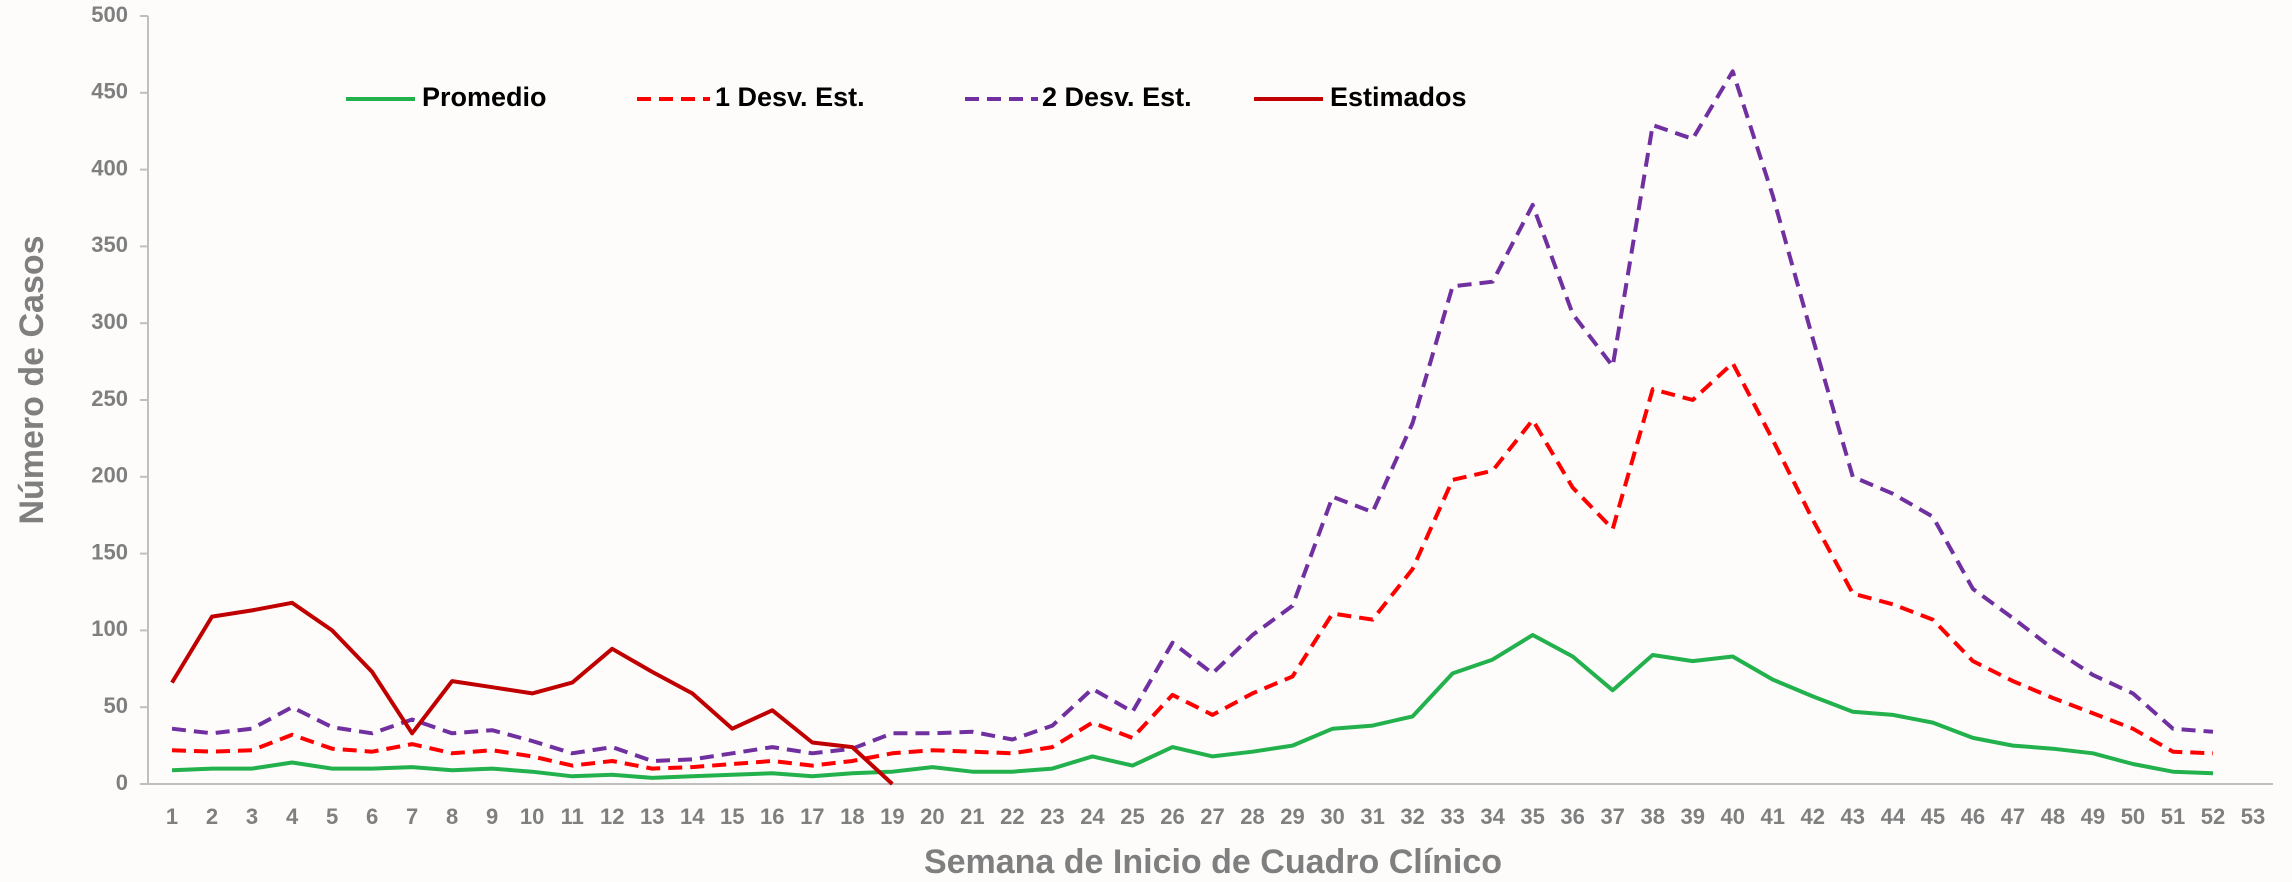  Describe the element at coordinates (109, 398) in the screenshot. I see `y-tick-label: 250` at that location.